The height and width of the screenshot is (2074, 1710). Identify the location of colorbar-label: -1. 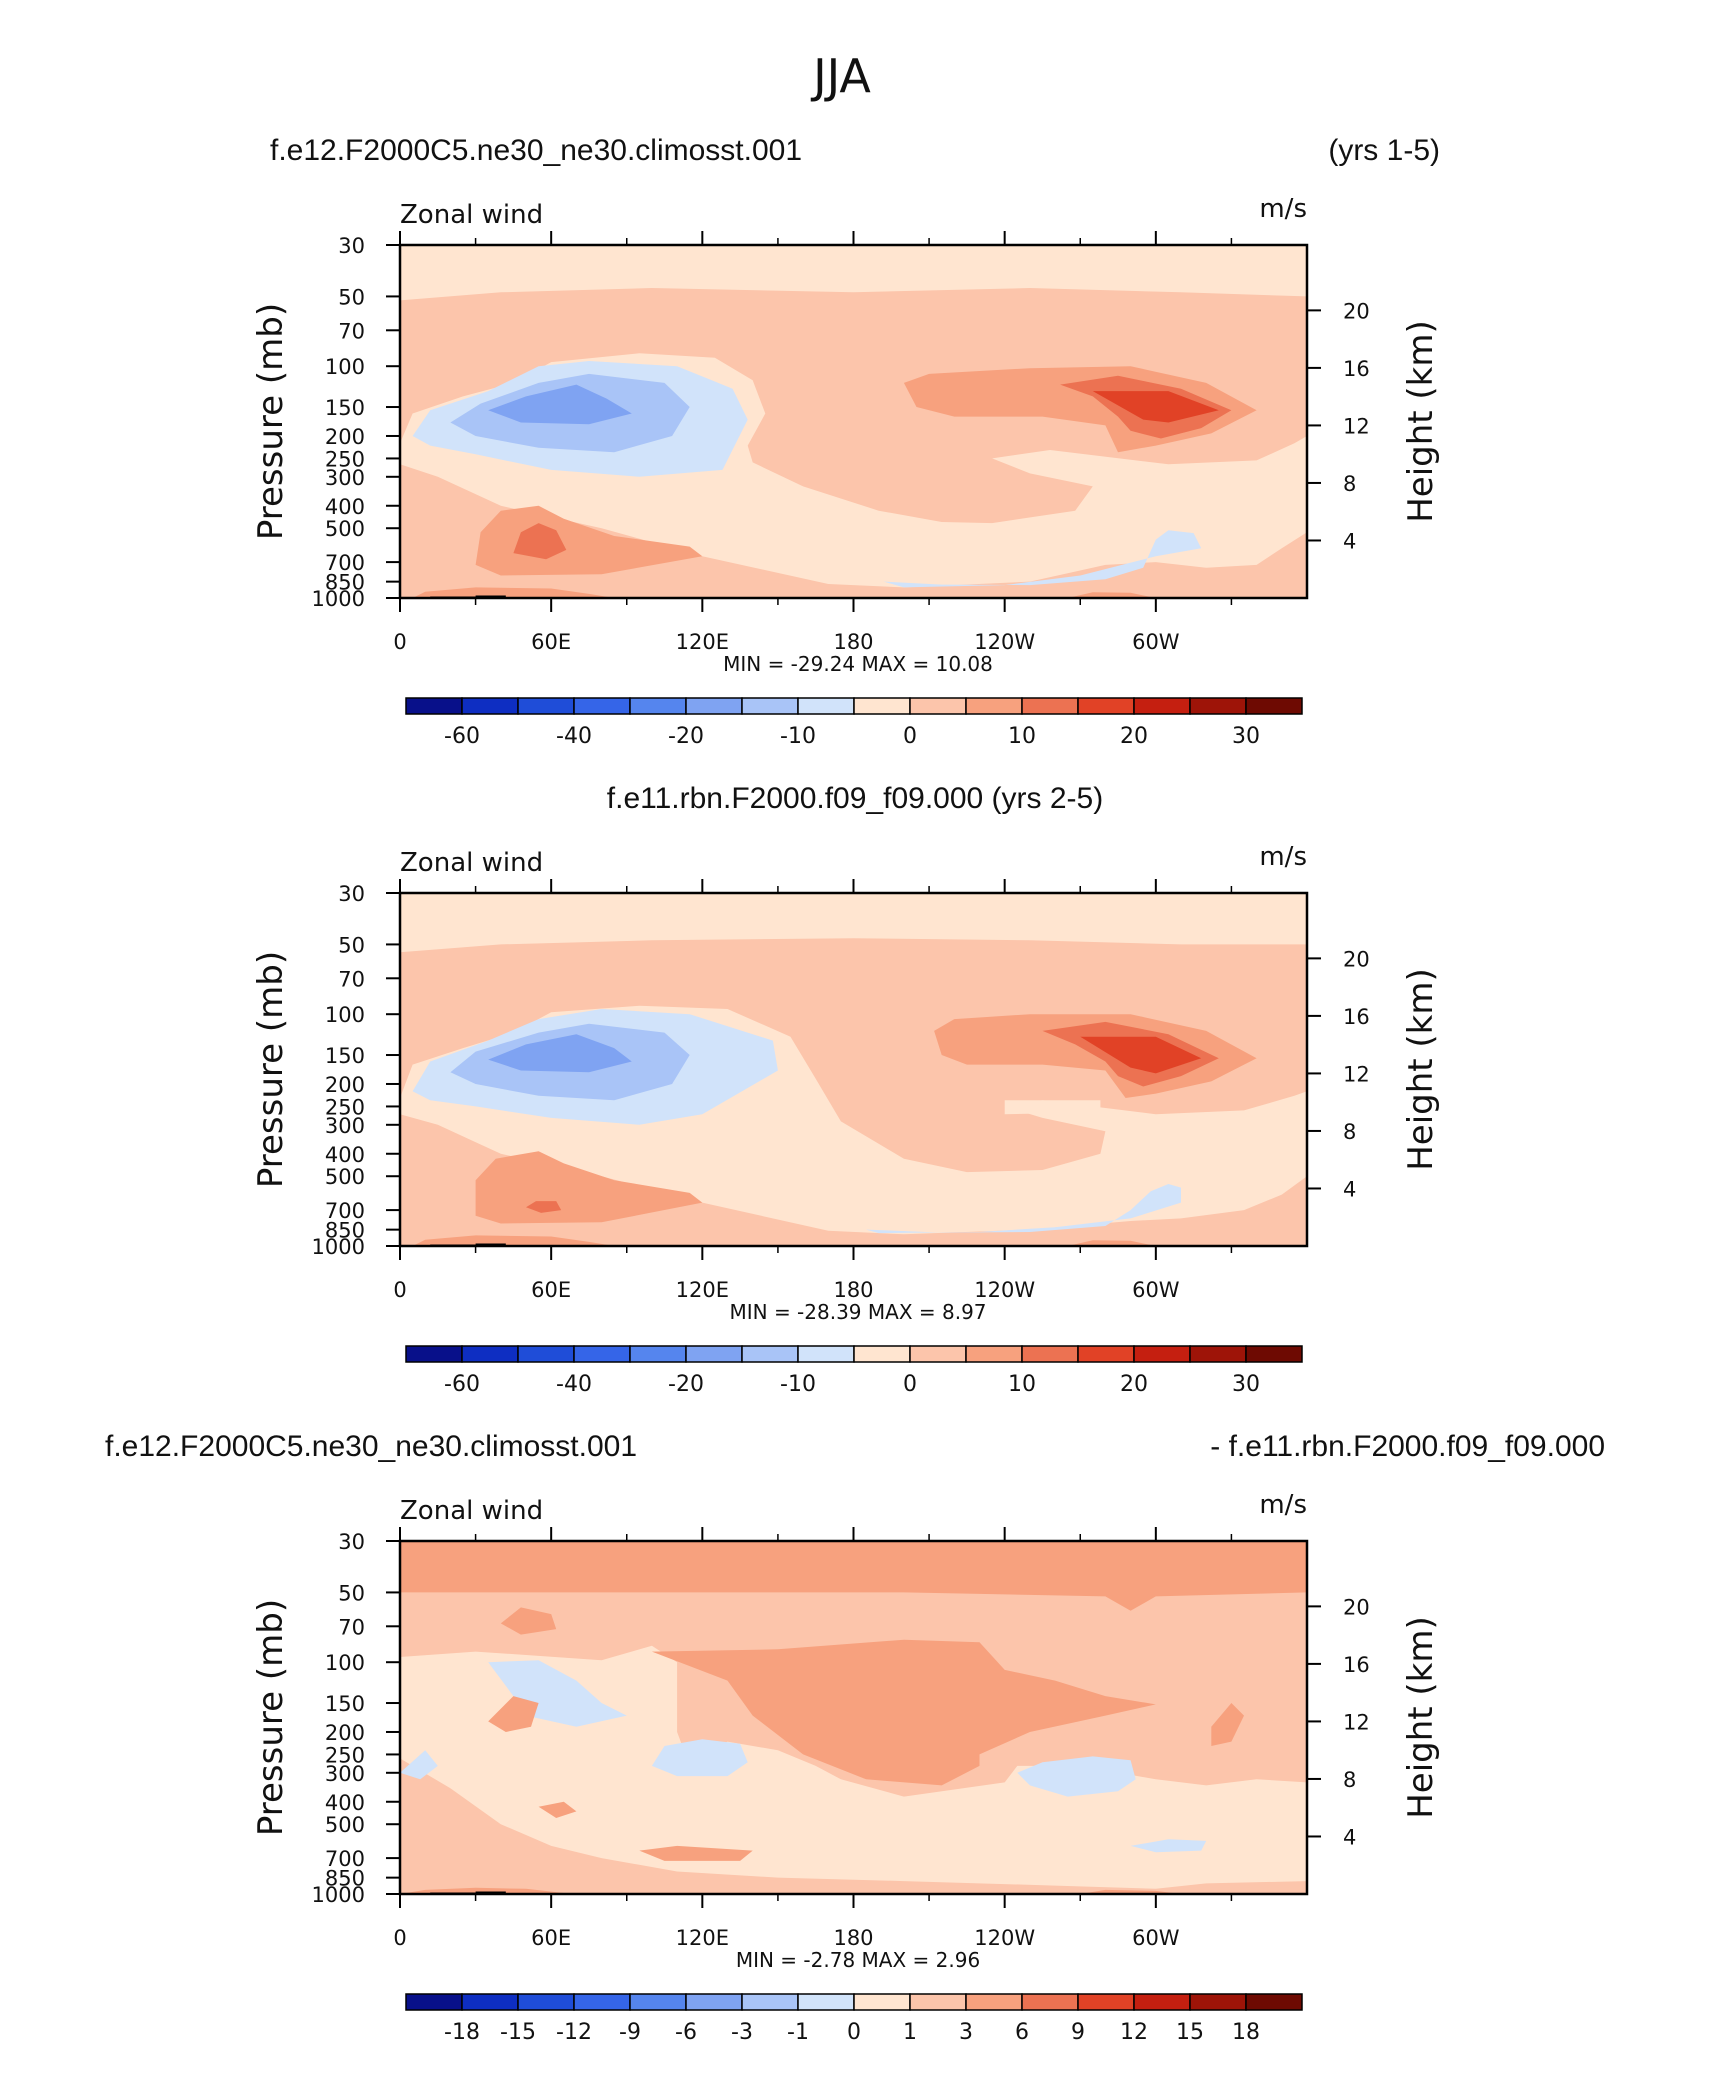
(798, 2032).